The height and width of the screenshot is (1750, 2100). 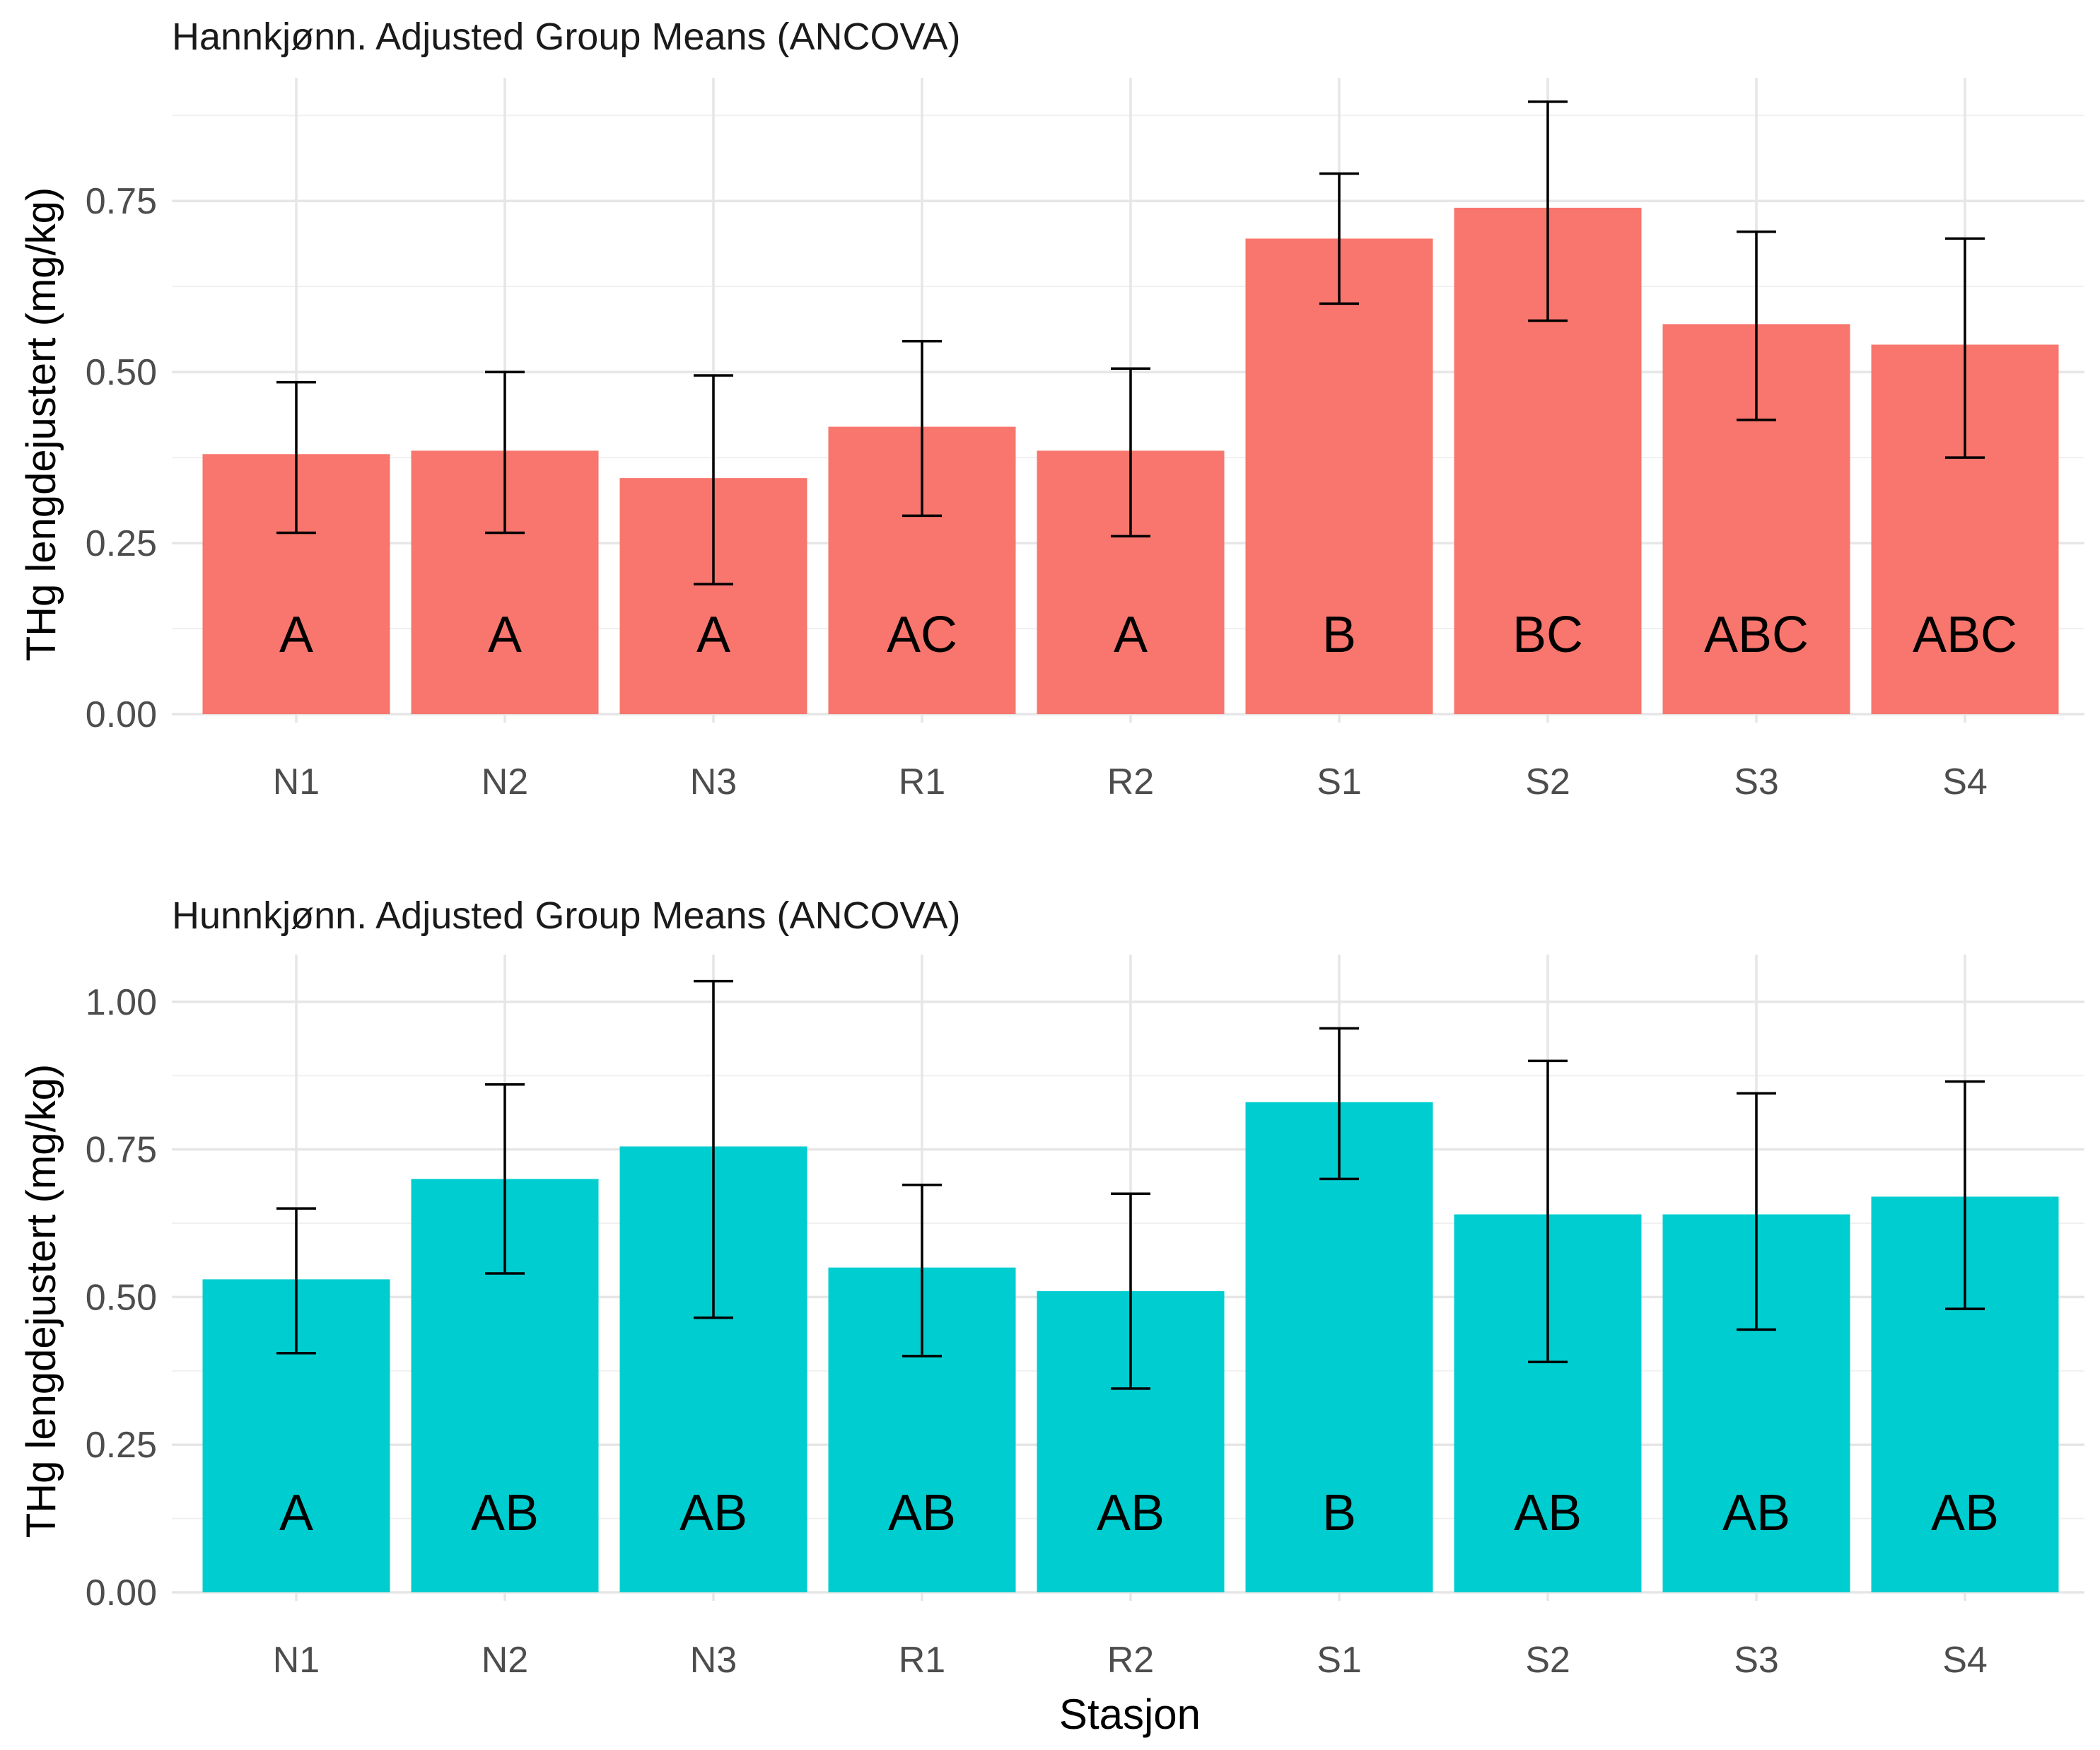 I want to click on significance-letter: BC, so click(x=1548, y=635).